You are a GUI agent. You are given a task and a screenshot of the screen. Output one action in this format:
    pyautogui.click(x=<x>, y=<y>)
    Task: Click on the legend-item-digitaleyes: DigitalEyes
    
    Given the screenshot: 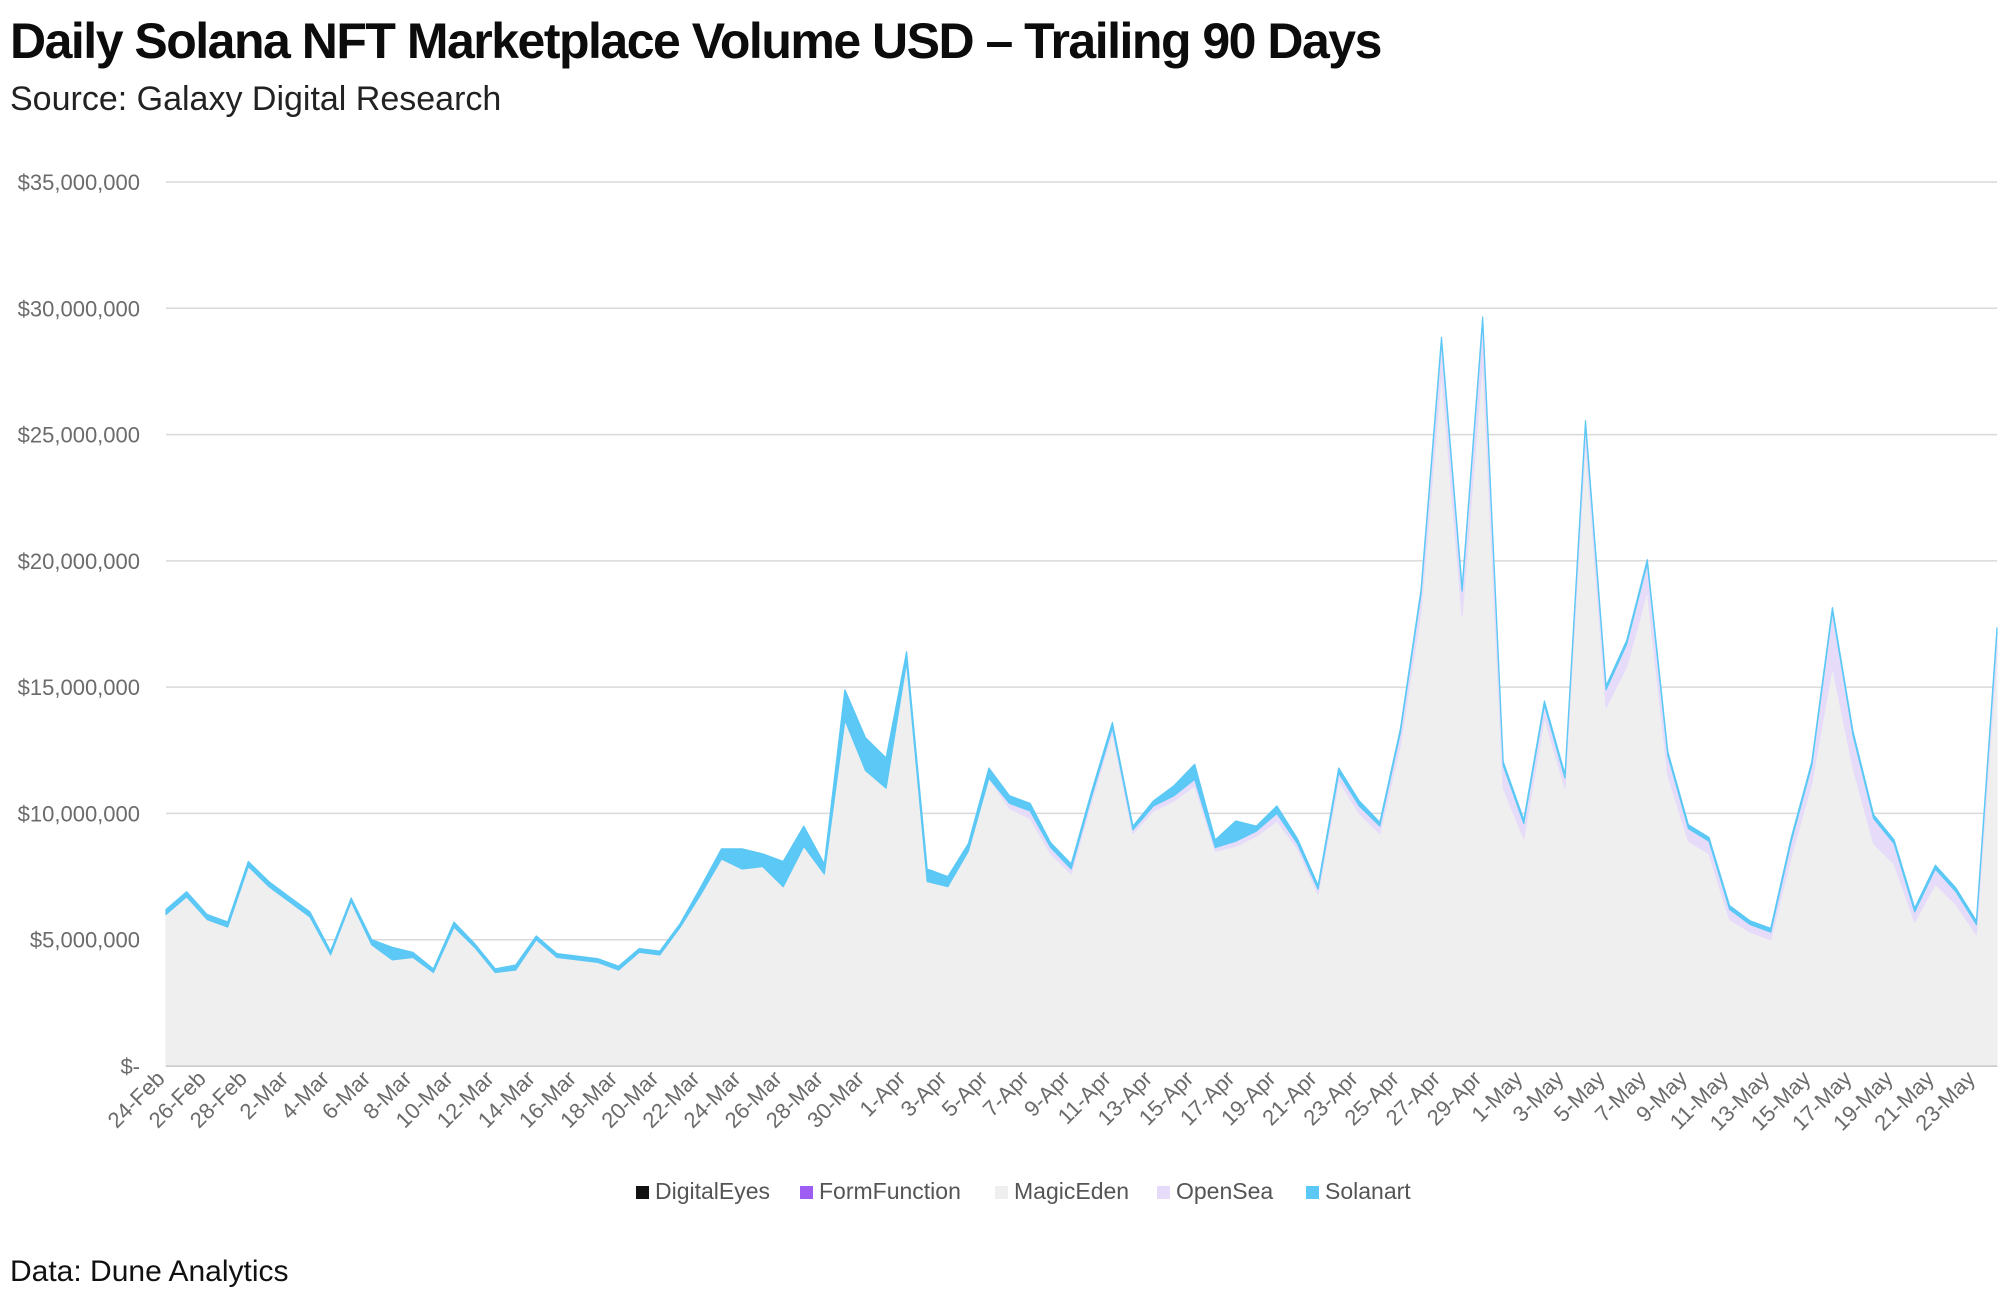 What is the action you would take?
    pyautogui.click(x=703, y=1191)
    